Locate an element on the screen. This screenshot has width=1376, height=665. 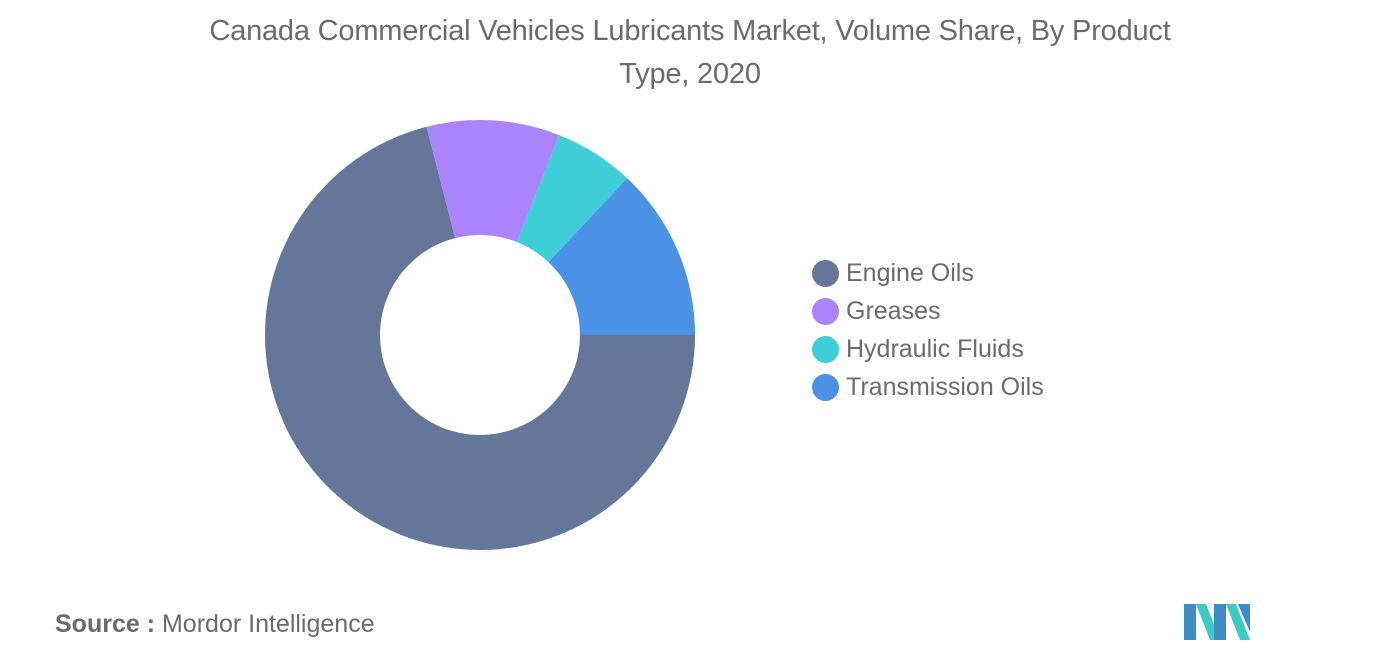
legend-swatch-engine-oils is located at coordinates (825, 273).